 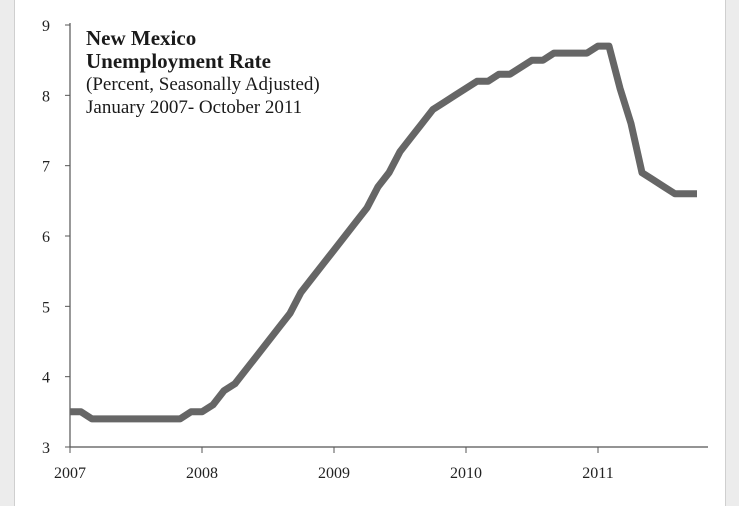 I want to click on y-tick-label: 4, so click(x=46, y=378).